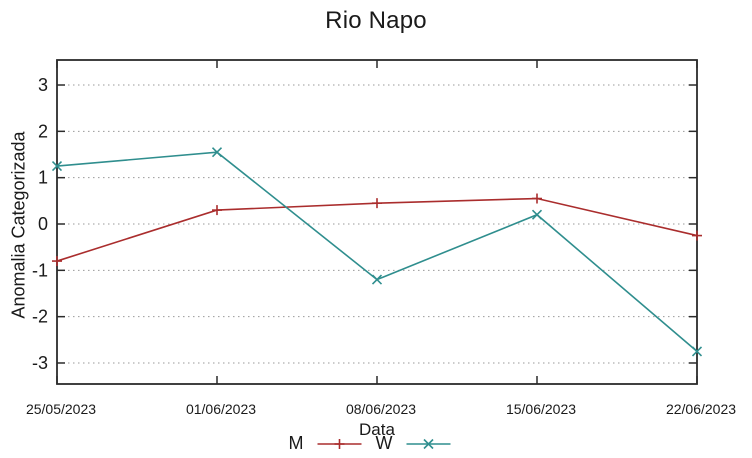 The image size is (752, 458). I want to click on svg-text: 08/06/2023, so click(381, 409).